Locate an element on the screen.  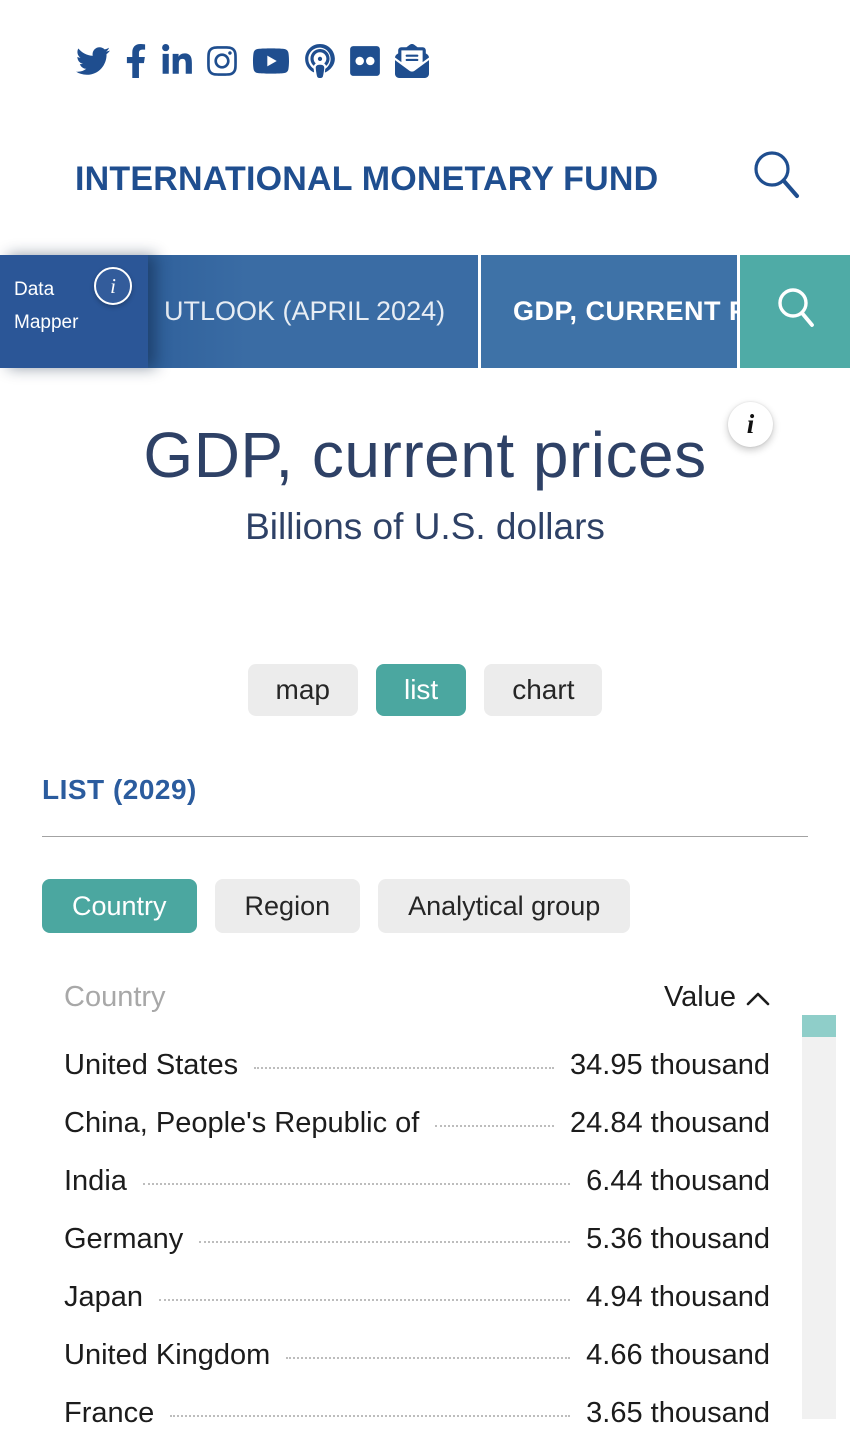
country-value: 4.94 thousand is located at coordinates (678, 1296).